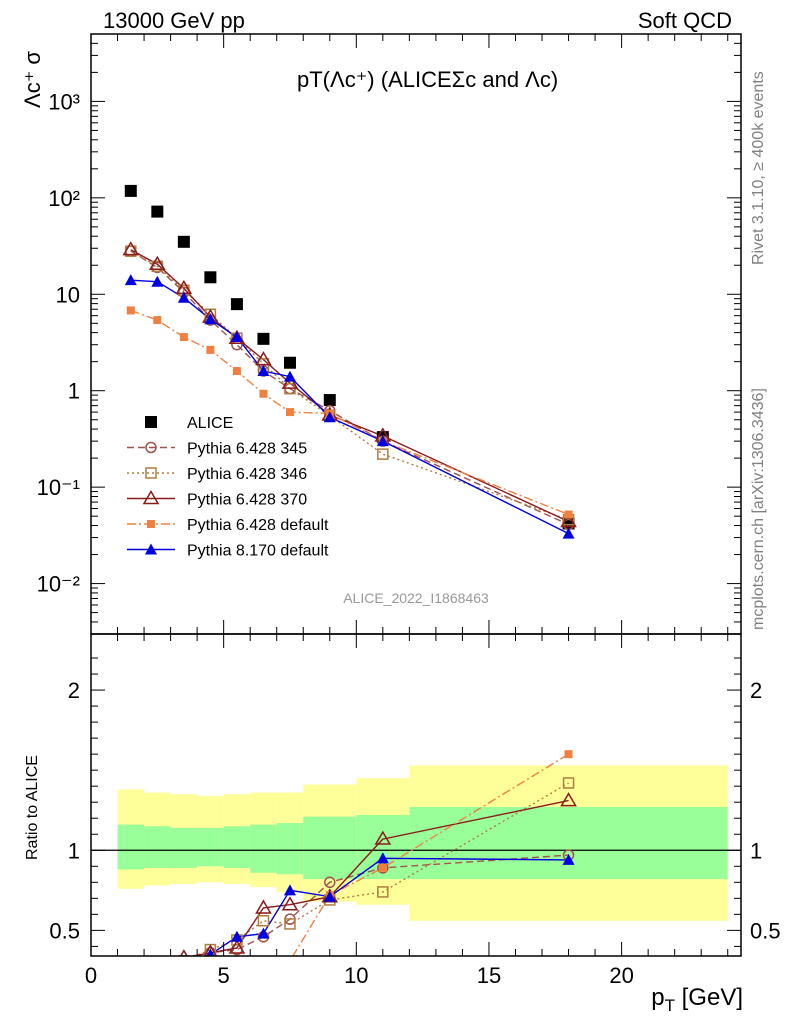 This screenshot has height=1024, width=786. Describe the element at coordinates (74, 391) in the screenshot. I see `main-y-tick-label: 1` at that location.